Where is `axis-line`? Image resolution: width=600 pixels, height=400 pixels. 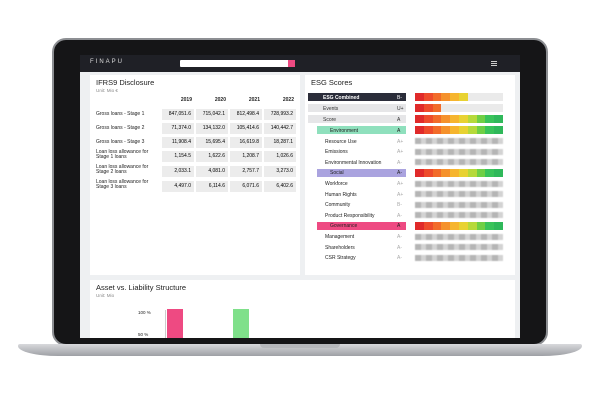 axis-line is located at coordinates (165, 324).